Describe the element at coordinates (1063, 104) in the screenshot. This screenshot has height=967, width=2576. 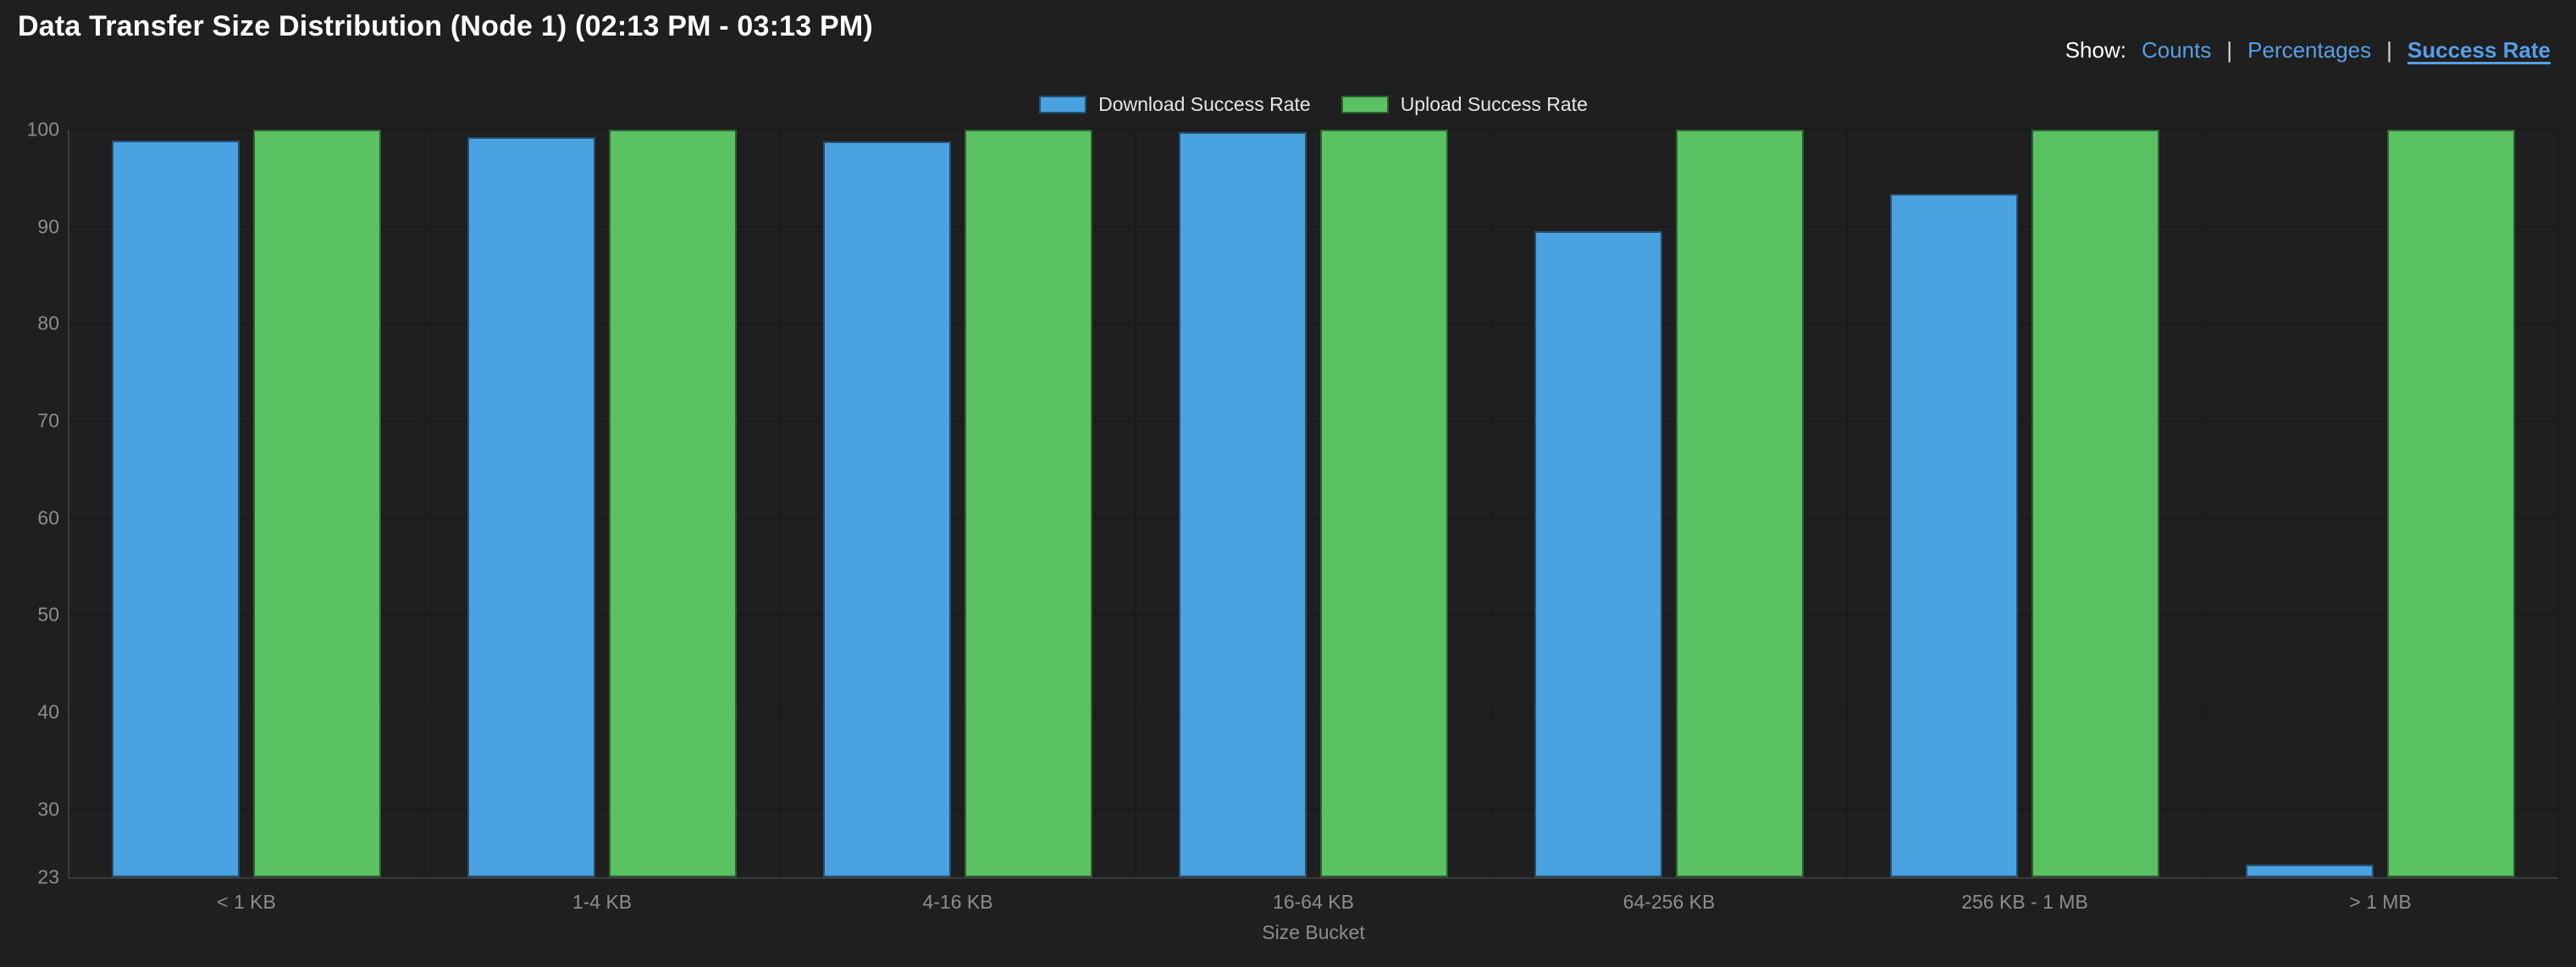
I see `download-legend-swatch-icon` at that location.